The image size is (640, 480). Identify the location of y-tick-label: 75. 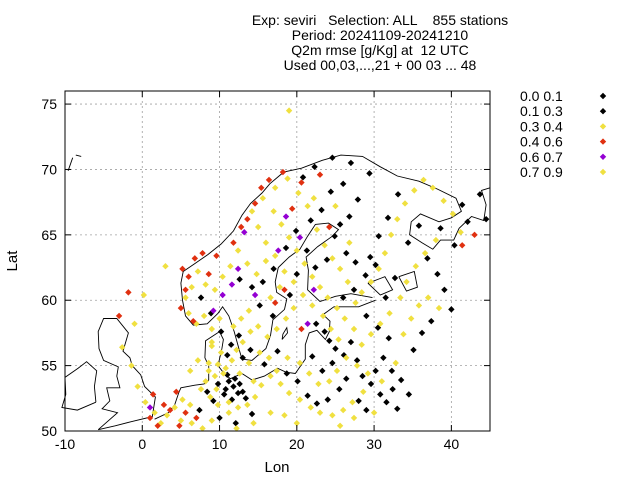
(49, 104).